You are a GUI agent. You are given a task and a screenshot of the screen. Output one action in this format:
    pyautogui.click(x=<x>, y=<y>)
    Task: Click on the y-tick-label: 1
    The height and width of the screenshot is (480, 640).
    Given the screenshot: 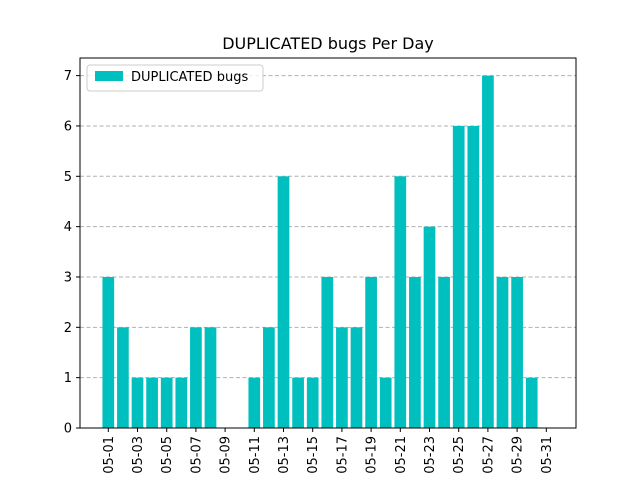 What is the action you would take?
    pyautogui.click(x=68, y=378)
    